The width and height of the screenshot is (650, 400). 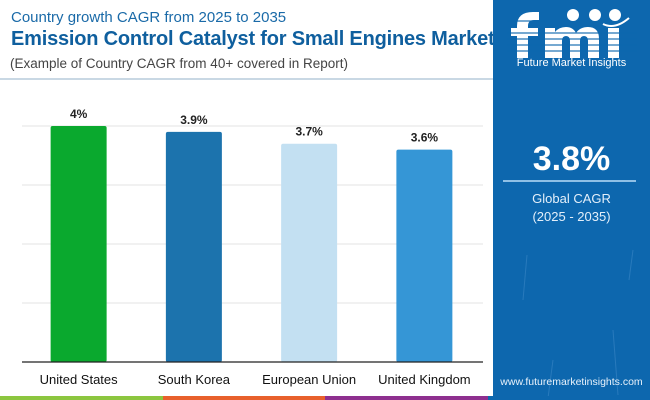 What do you see at coordinates (309, 379) in the screenshot?
I see `x-tick-label: European Union` at bounding box center [309, 379].